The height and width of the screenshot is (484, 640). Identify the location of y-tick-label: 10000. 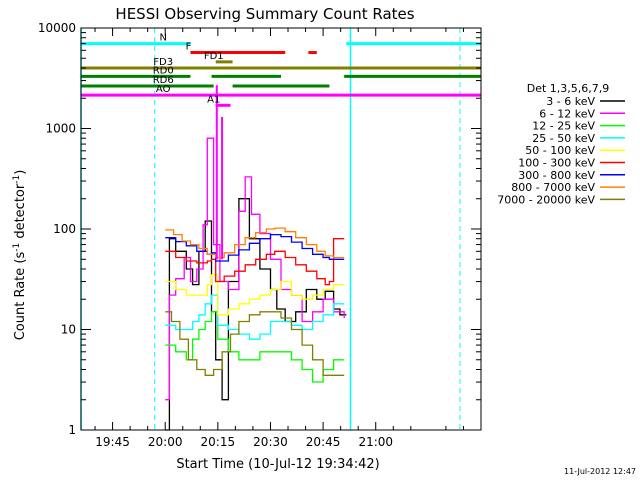
(57, 28).